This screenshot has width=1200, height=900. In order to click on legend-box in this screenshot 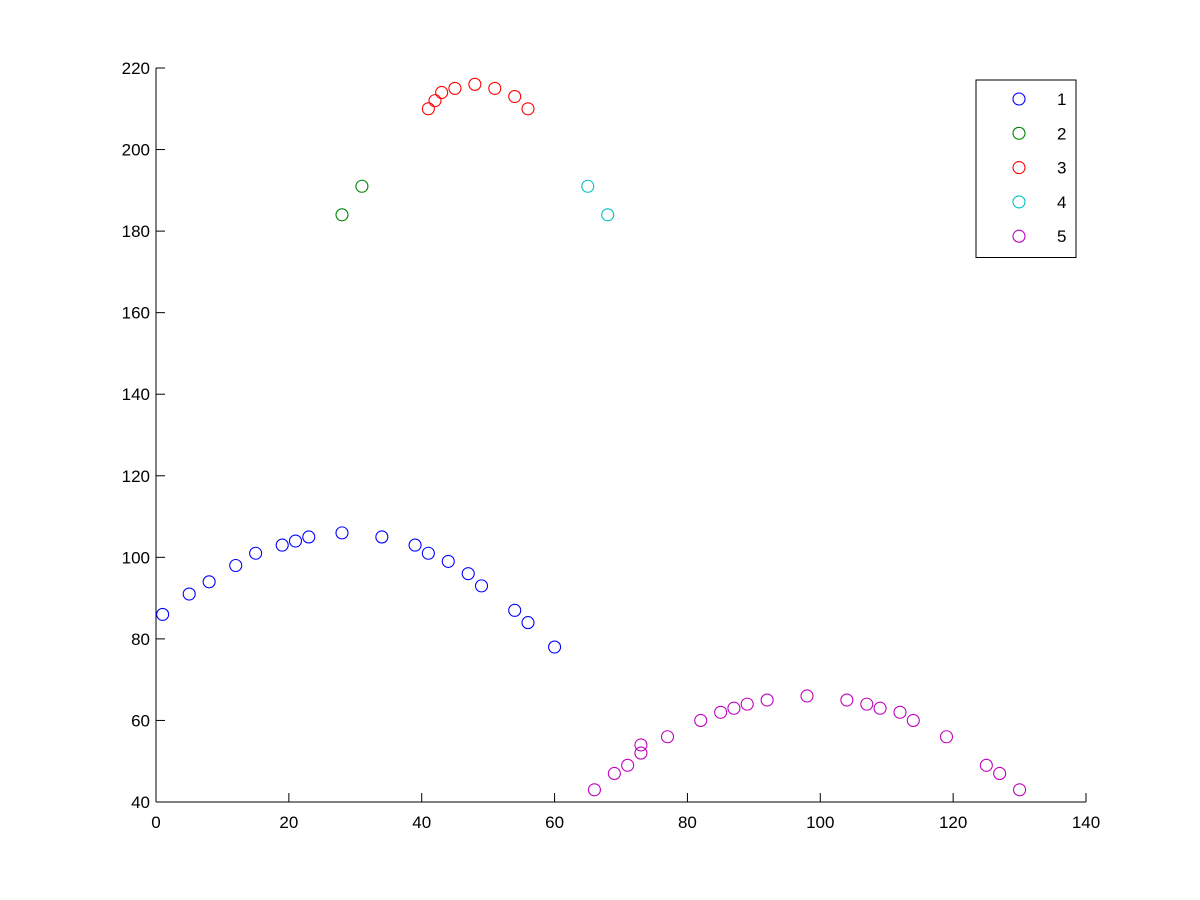, I will do `click(1026, 168)`.